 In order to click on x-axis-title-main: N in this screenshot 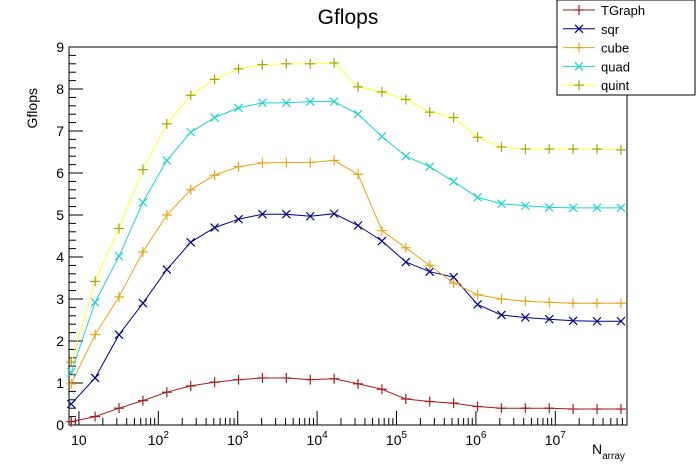, I will do `click(597, 449)`.